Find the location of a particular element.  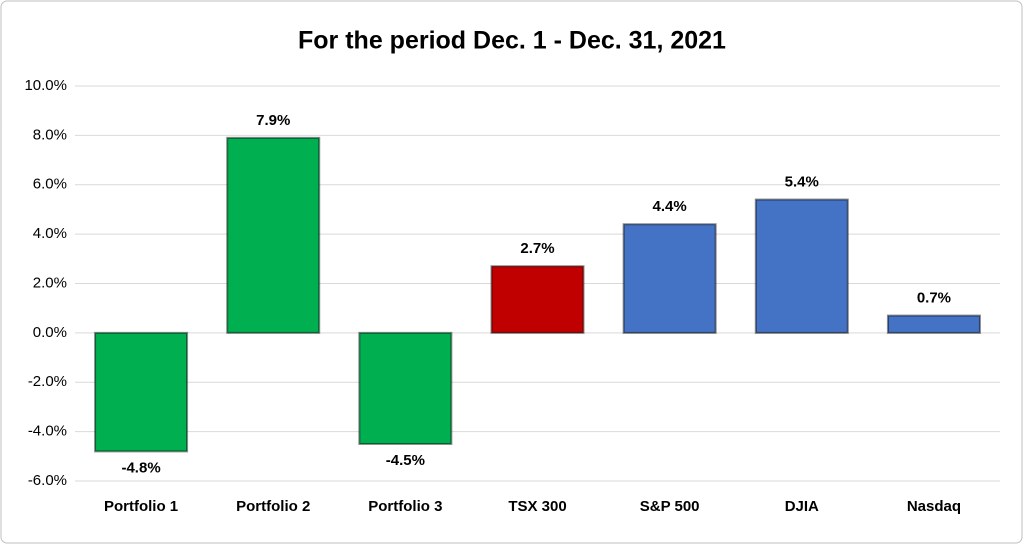

y-tick-label: 0.0% is located at coordinates (50, 332).